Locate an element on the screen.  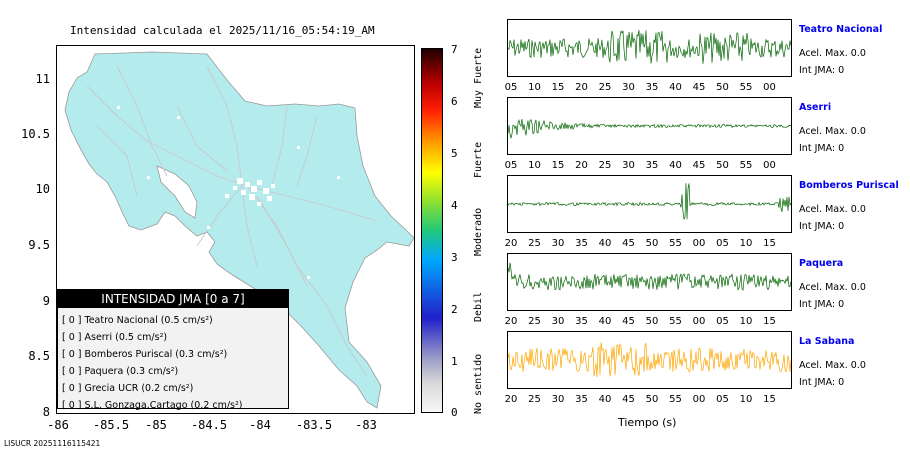
colorbar-label: No sentido is located at coordinates (478, 383).